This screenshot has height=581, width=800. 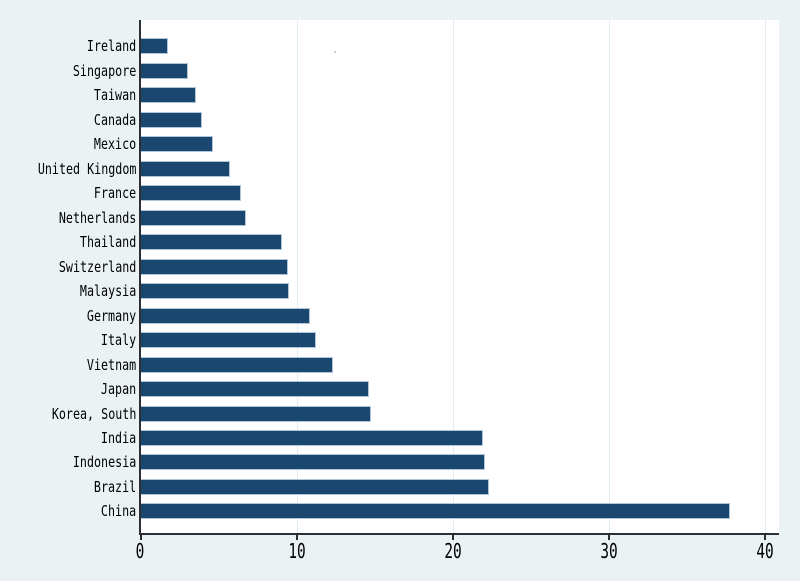 I want to click on bar-italy, so click(x=228, y=340).